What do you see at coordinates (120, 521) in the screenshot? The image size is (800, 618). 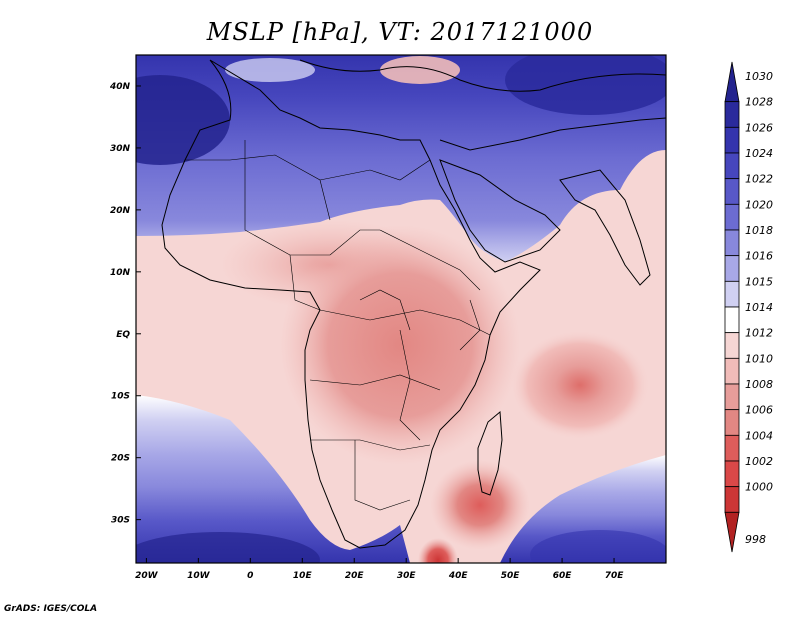 I see `lat-tick-label: 30S` at bounding box center [120, 521].